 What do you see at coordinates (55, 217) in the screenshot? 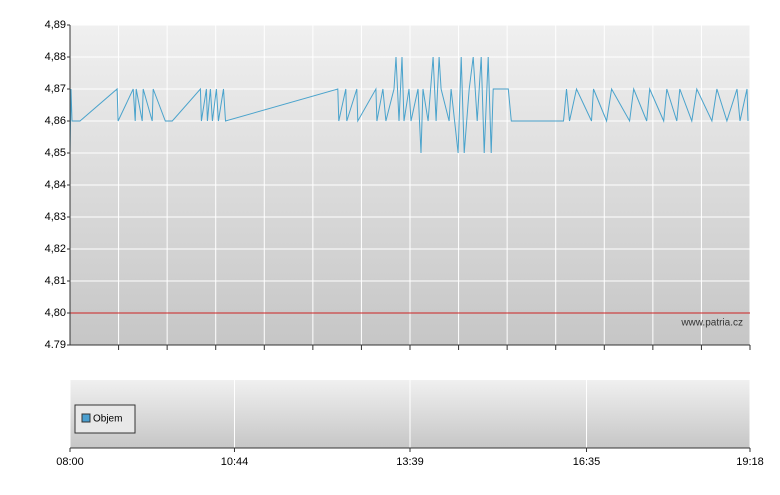
I see `y-tick-label: 4,83` at bounding box center [55, 217].